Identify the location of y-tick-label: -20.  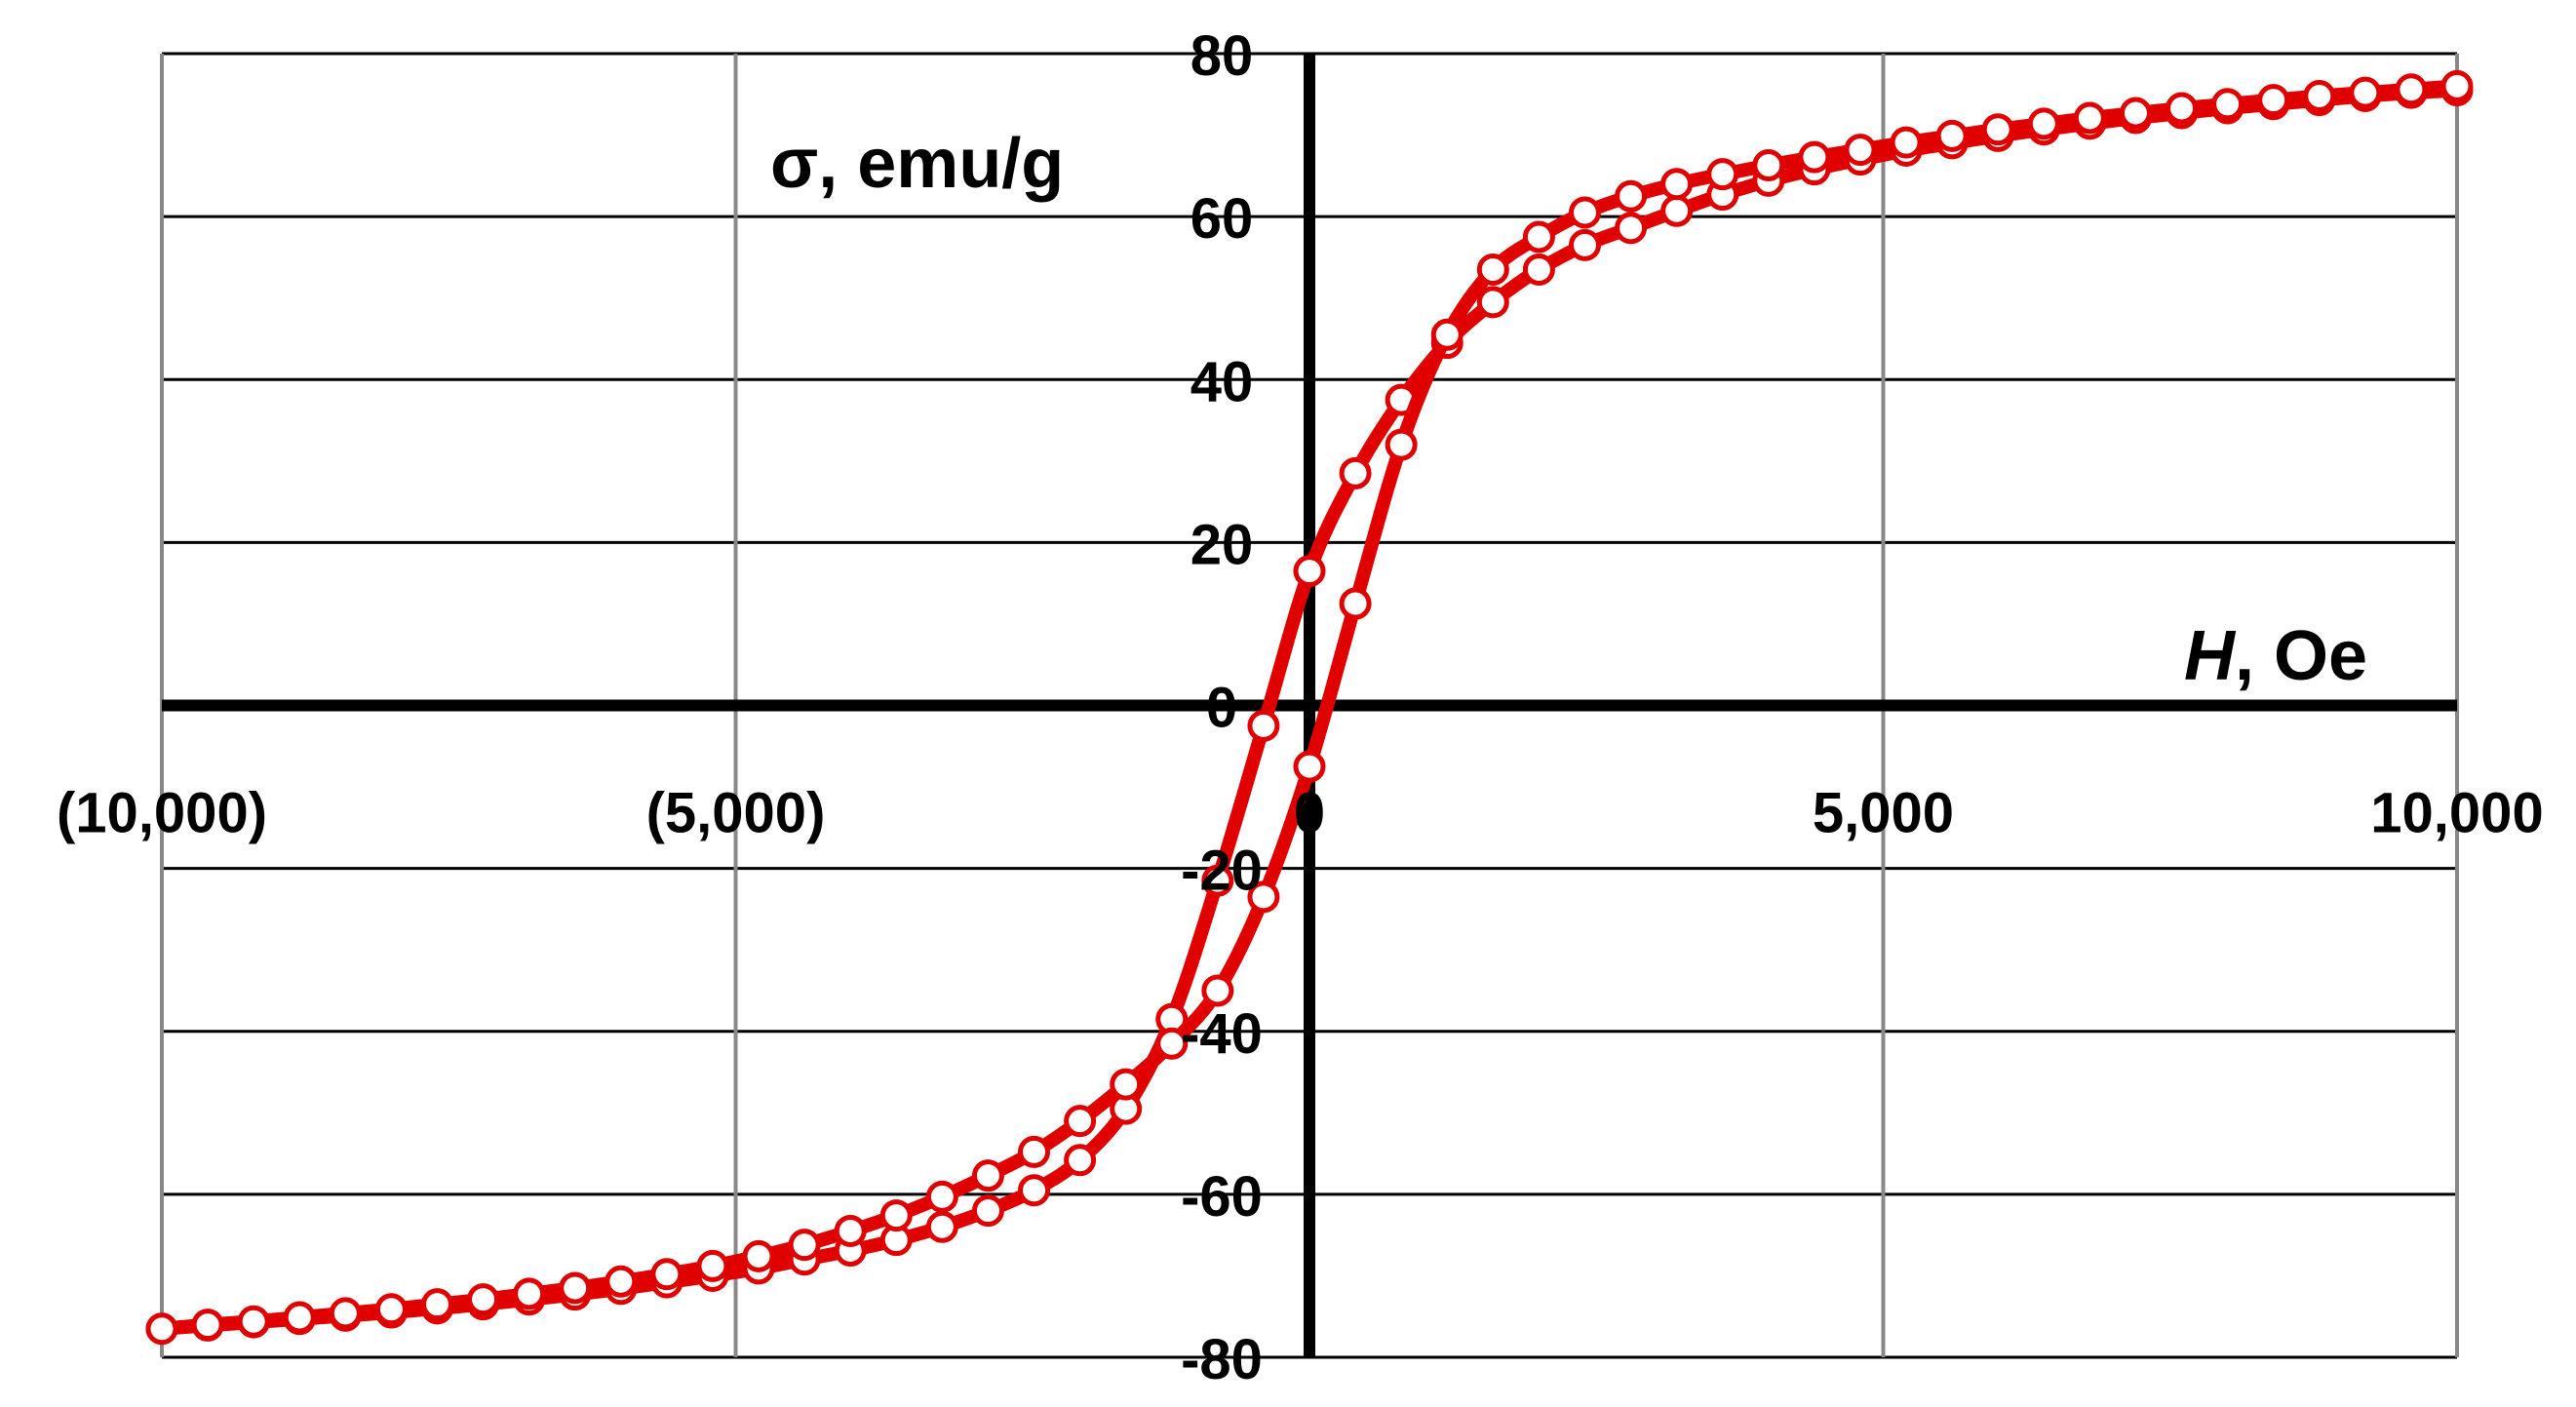
(1222, 871).